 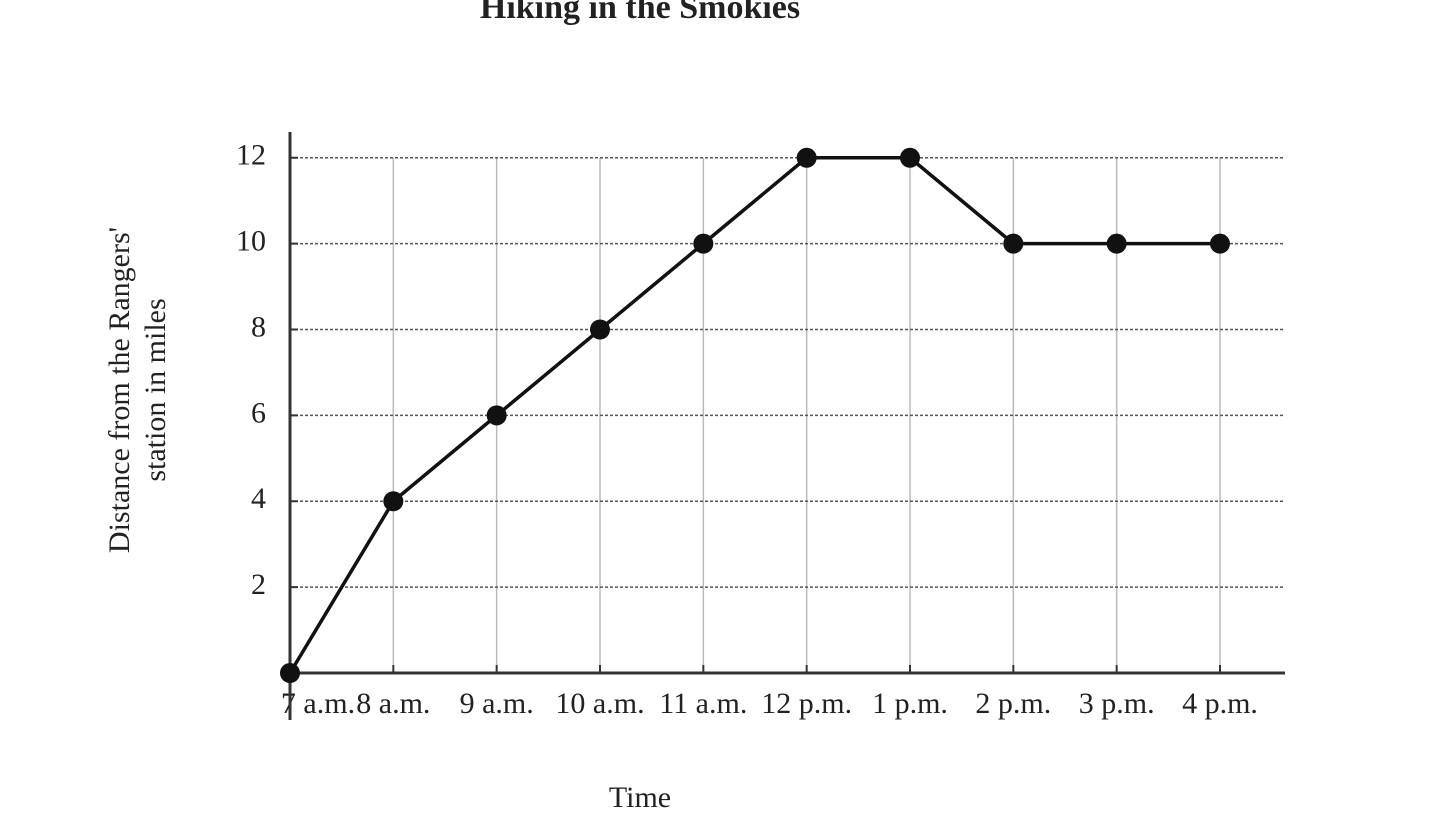 What do you see at coordinates (640, 13) in the screenshot?
I see `chart-title: Hiking in the Smokies` at bounding box center [640, 13].